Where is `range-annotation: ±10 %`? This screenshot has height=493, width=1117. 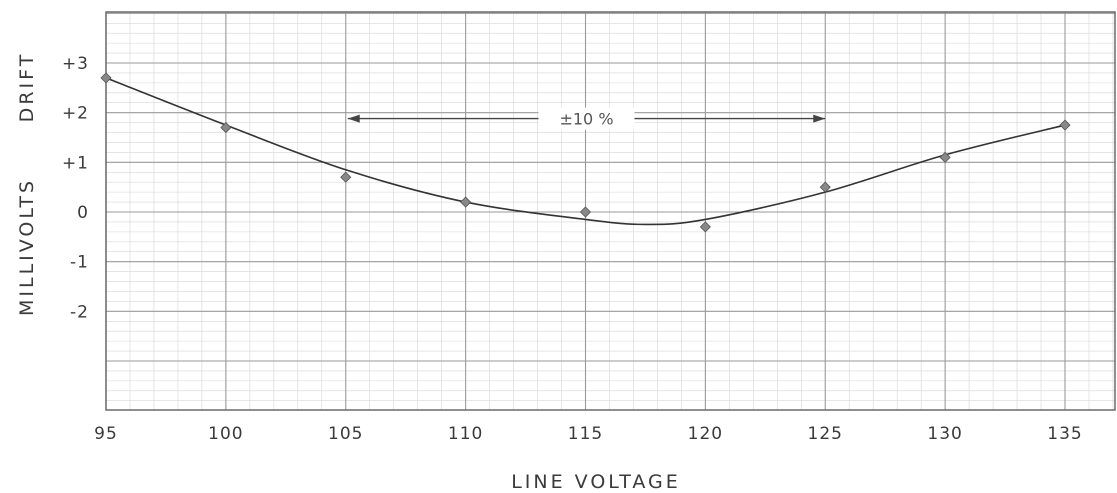
range-annotation: ±10 % is located at coordinates (586, 118).